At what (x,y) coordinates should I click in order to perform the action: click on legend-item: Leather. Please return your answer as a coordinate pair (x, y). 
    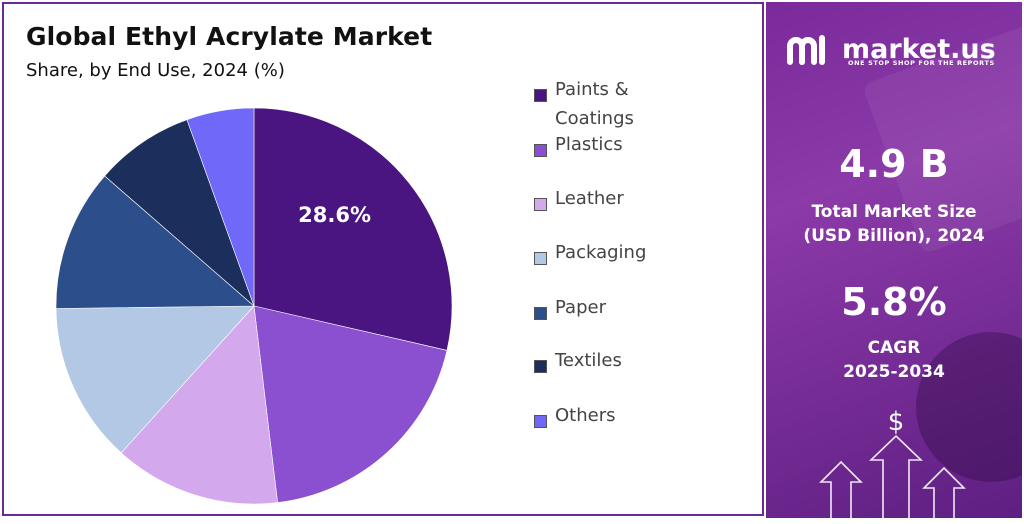
    Looking at the image, I should click on (614, 200).